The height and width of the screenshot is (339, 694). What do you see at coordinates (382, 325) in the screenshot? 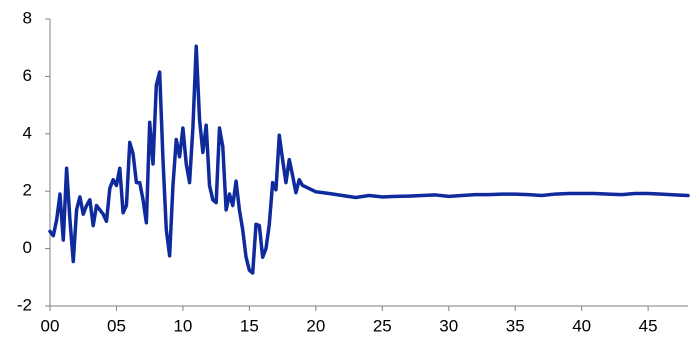
I see `x-tick-label: 25` at bounding box center [382, 325].